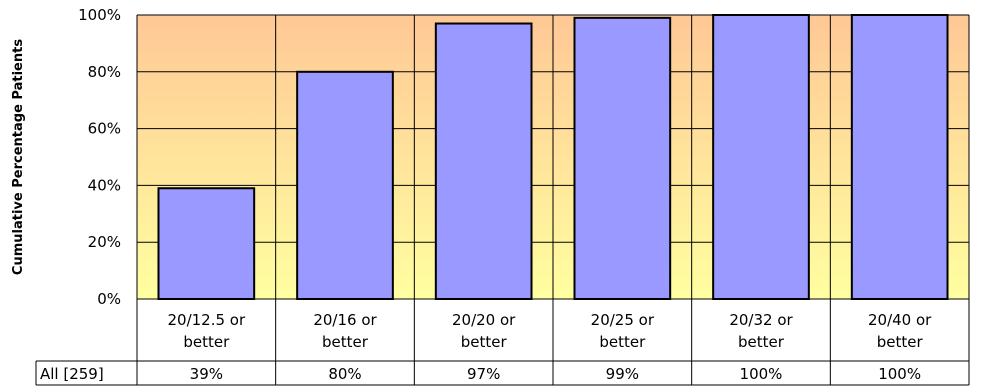  What do you see at coordinates (99, 157) in the screenshot?
I see `y-axis-tick-labels: 0% 20% 40% 60% 80% 100%` at bounding box center [99, 157].